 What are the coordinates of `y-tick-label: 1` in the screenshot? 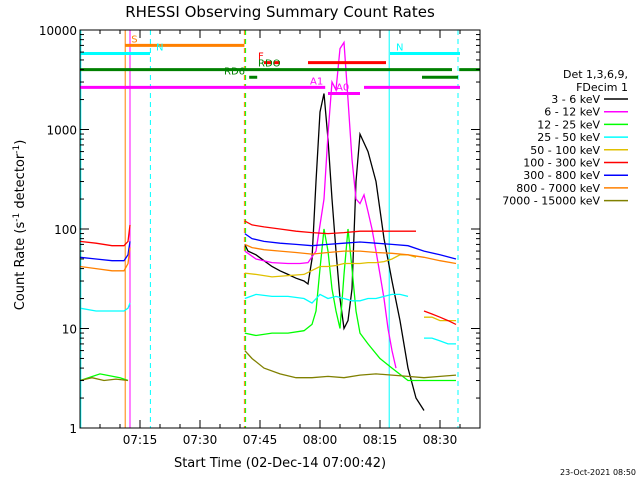 It's located at (73, 429).